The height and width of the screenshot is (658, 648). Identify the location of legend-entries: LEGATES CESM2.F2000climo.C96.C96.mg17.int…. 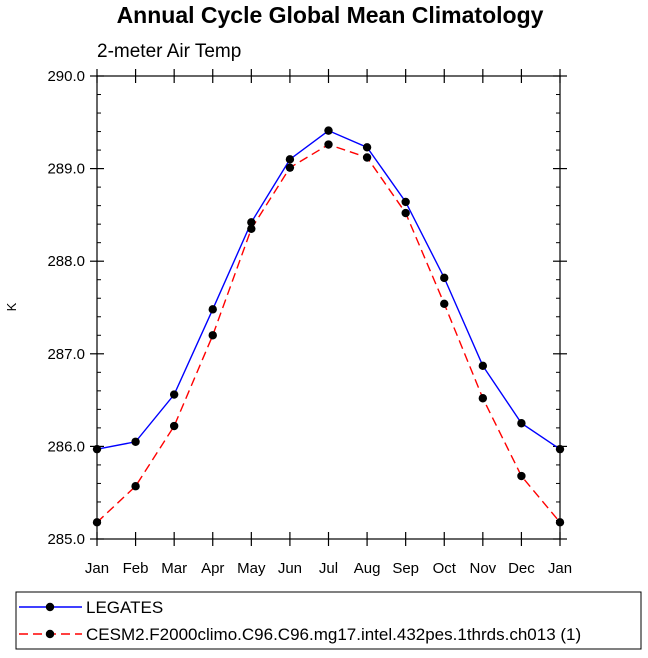
(300, 621).